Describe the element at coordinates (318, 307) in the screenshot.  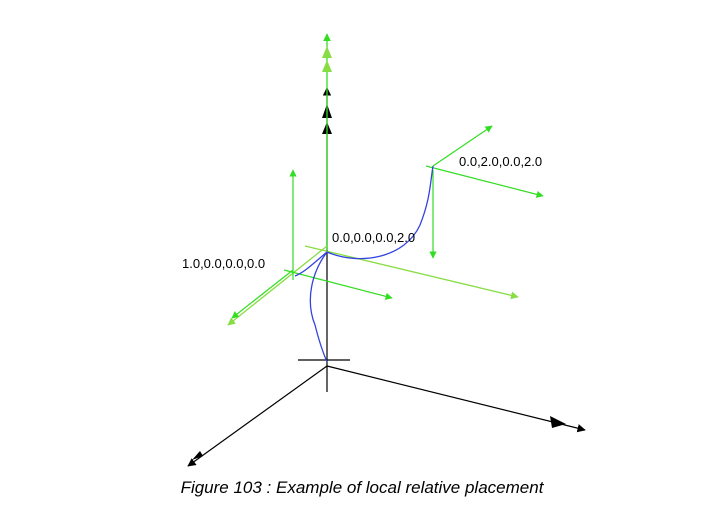
I see `curve-b-to-origin` at that location.